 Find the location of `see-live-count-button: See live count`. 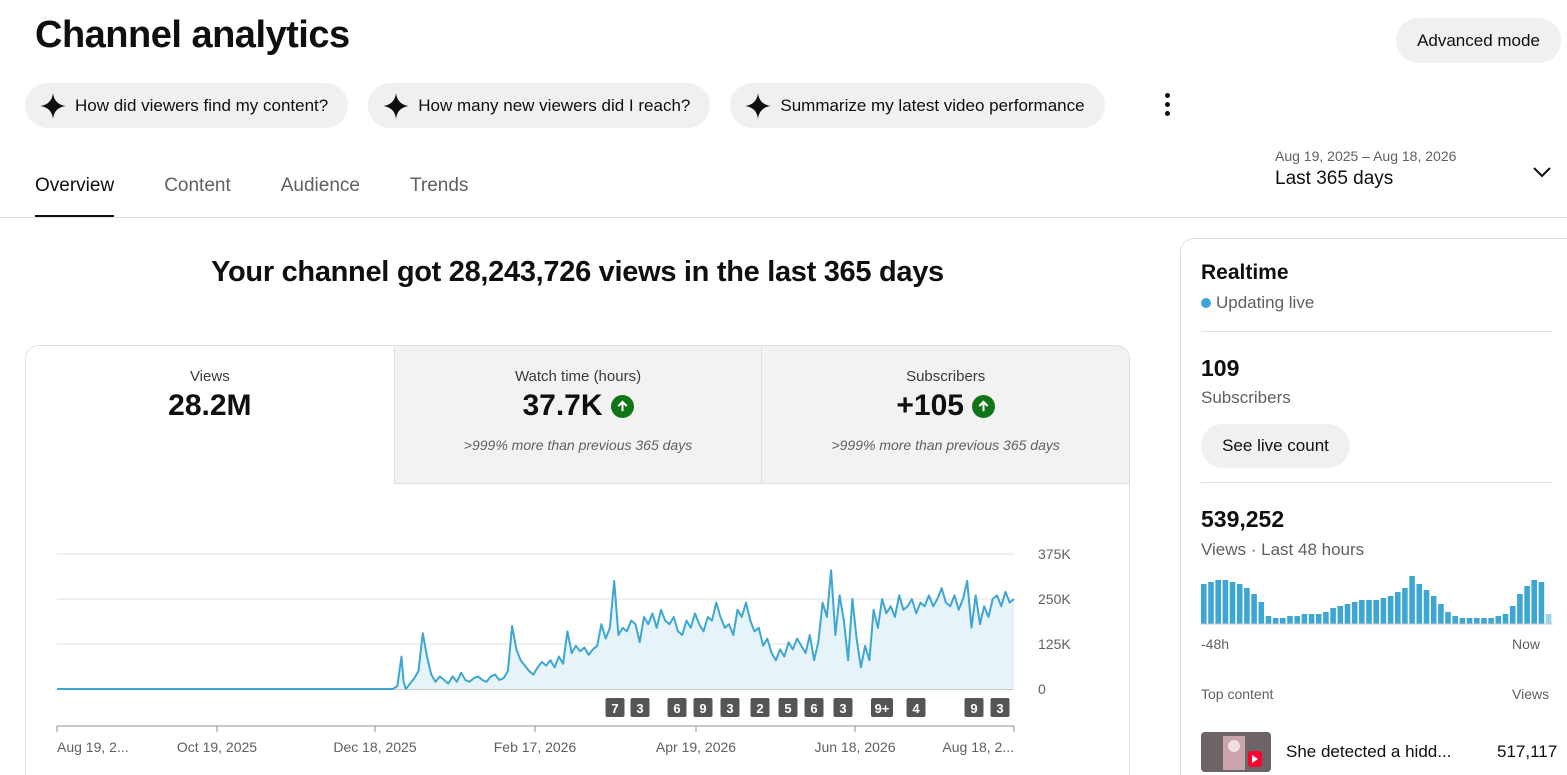

see-live-count-button: See live count is located at coordinates (1275, 446).